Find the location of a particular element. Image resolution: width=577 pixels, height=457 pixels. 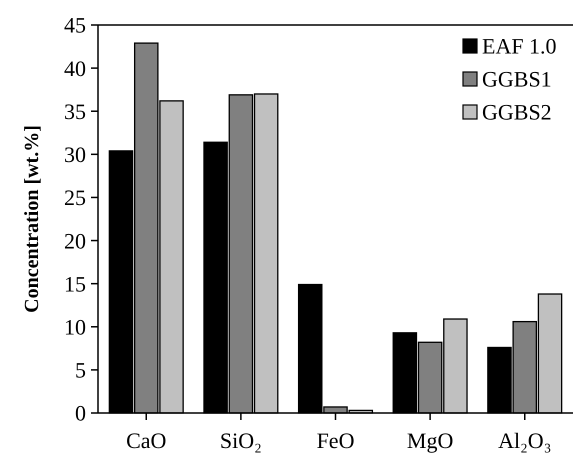

y-tick-label: 25 is located at coordinates (75, 197).